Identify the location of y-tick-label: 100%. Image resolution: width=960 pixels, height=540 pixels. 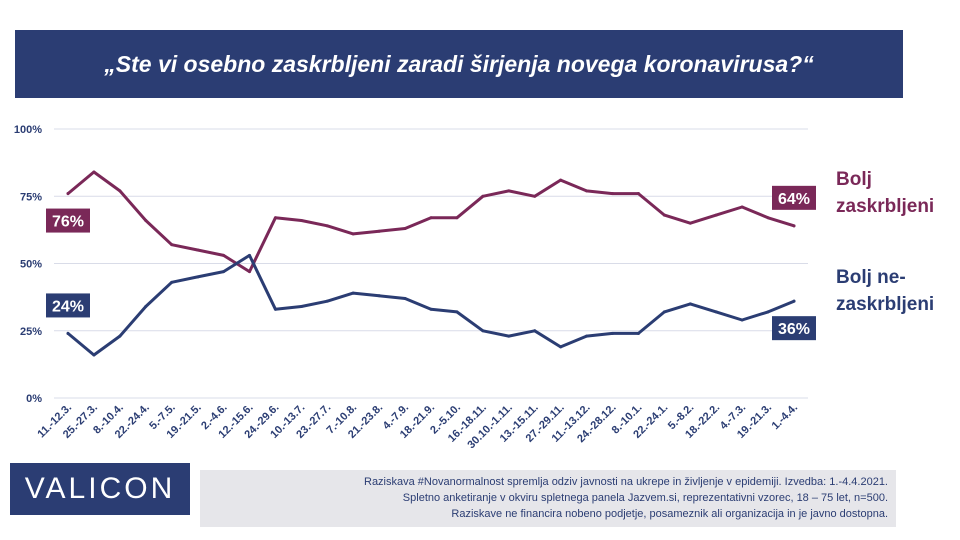
(28, 130).